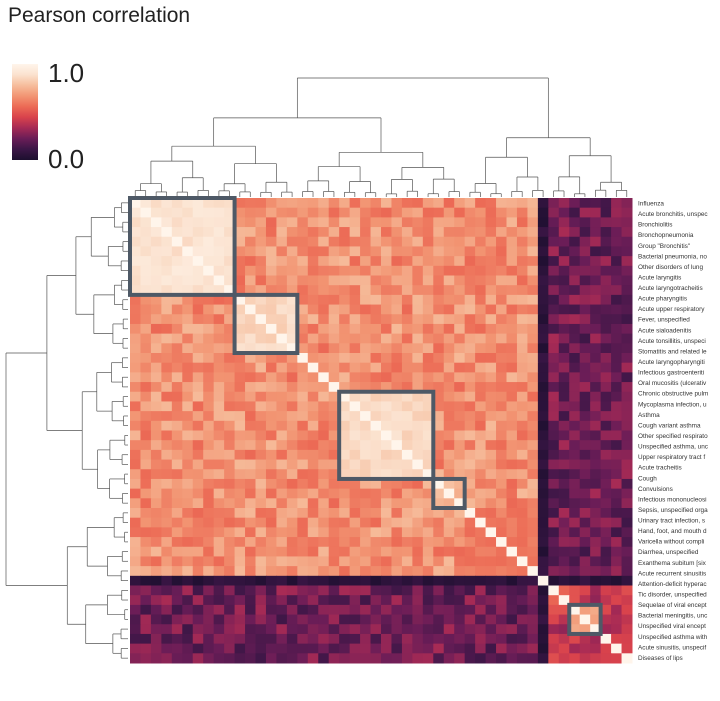 This screenshot has width=720, height=701. I want to click on row-label: Asthma, so click(649, 415).